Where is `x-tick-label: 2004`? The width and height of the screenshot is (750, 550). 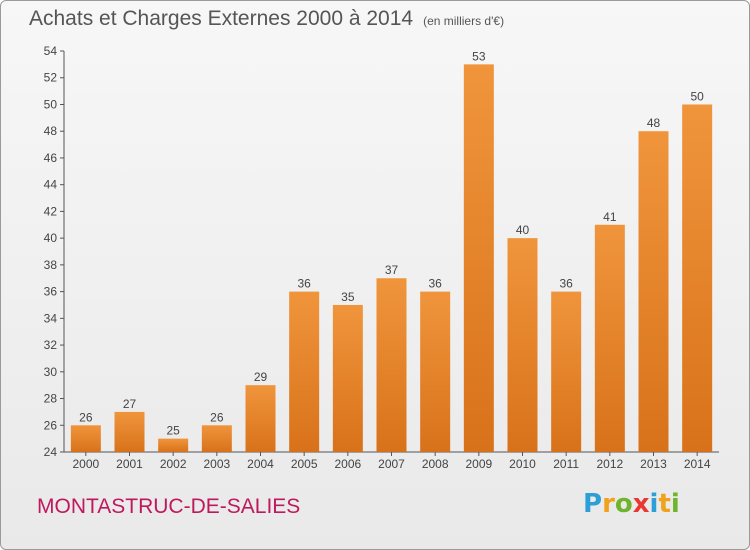
x-tick-label: 2004 is located at coordinates (260, 464).